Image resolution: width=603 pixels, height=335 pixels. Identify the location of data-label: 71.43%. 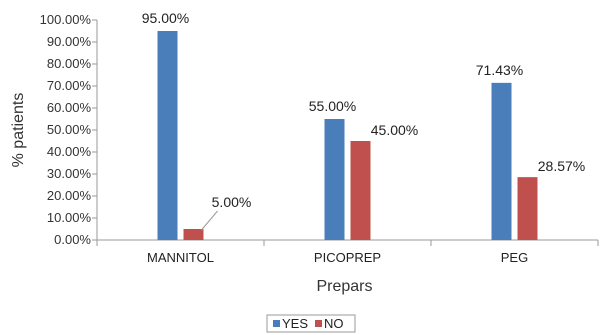
(499, 70).